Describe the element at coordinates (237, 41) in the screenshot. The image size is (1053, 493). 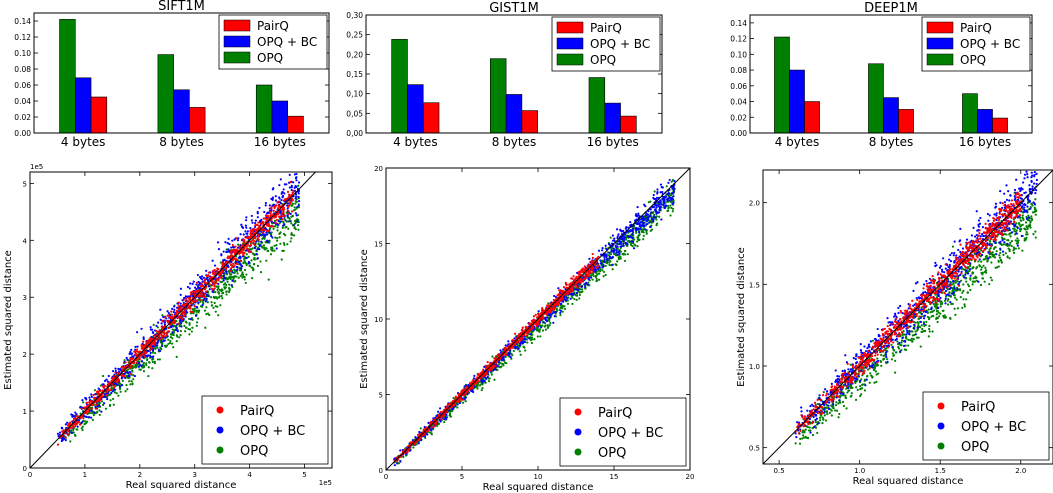
I see `legend-swatch` at that location.